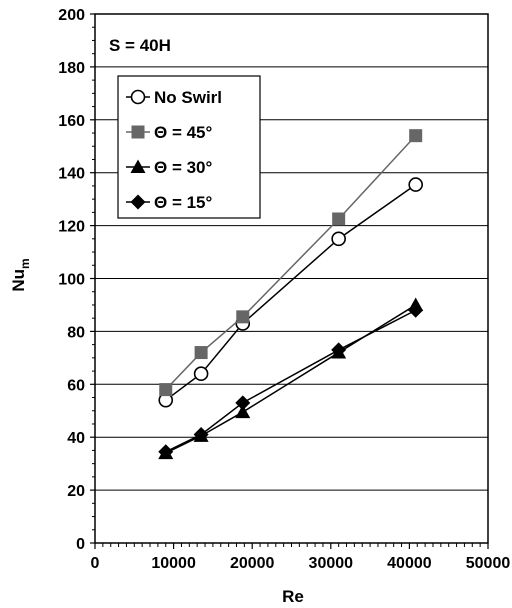  I want to click on y-tick-label-10: 200, so click(71, 15).